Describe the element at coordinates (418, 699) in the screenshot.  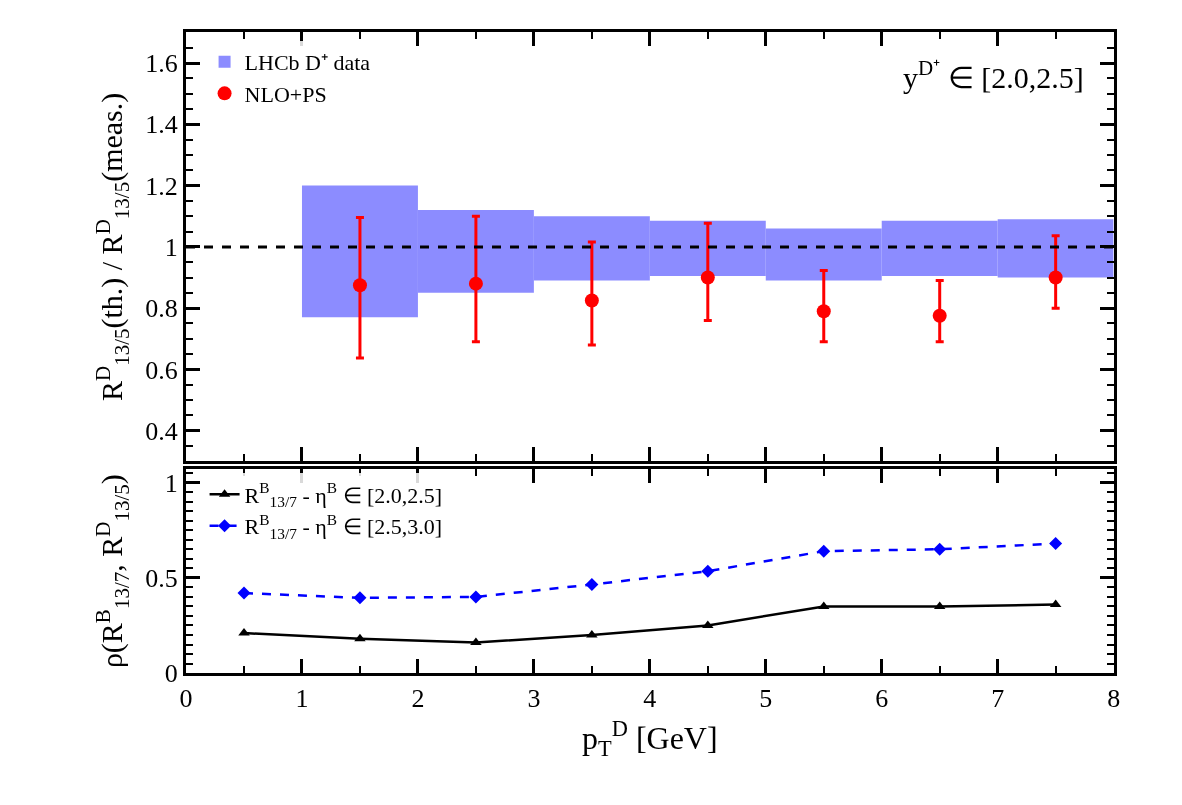
I see `x-tick-label: 2` at that location.